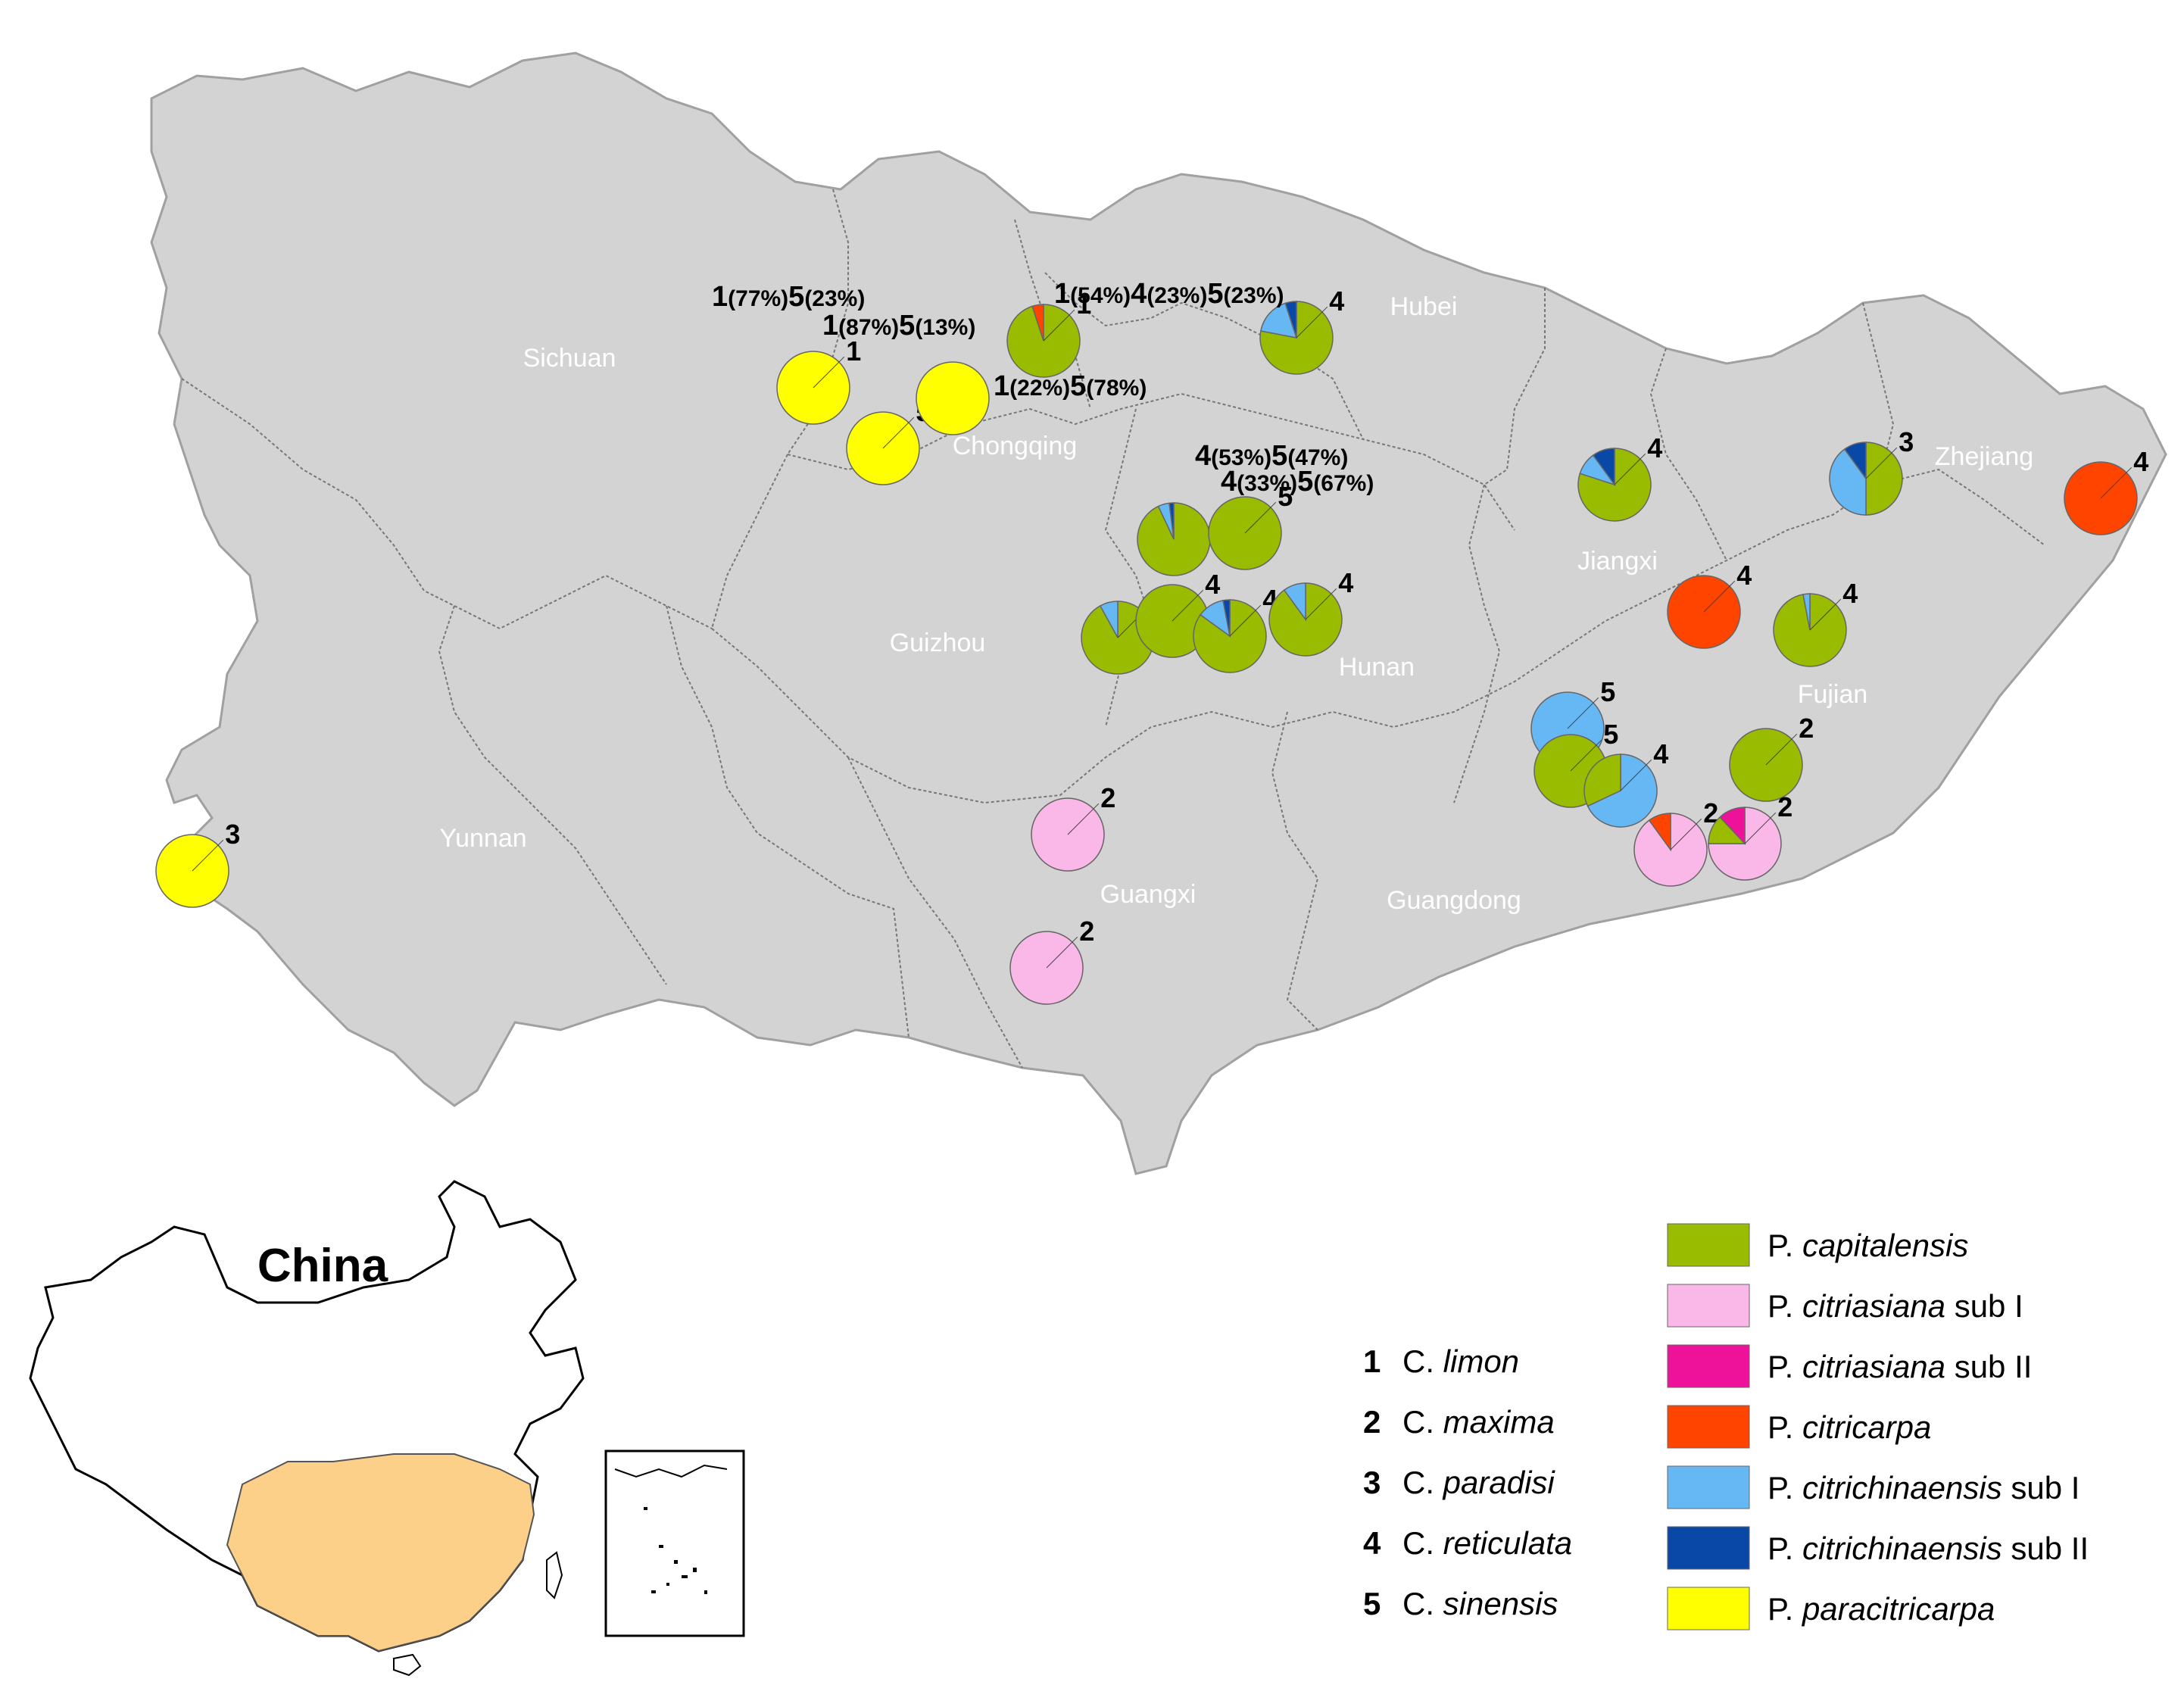 The height and width of the screenshot is (1685, 2184). What do you see at coordinates (1923, 1488) in the screenshot?
I see `species-legend-name: P. citrichinaensis sub I` at bounding box center [1923, 1488].